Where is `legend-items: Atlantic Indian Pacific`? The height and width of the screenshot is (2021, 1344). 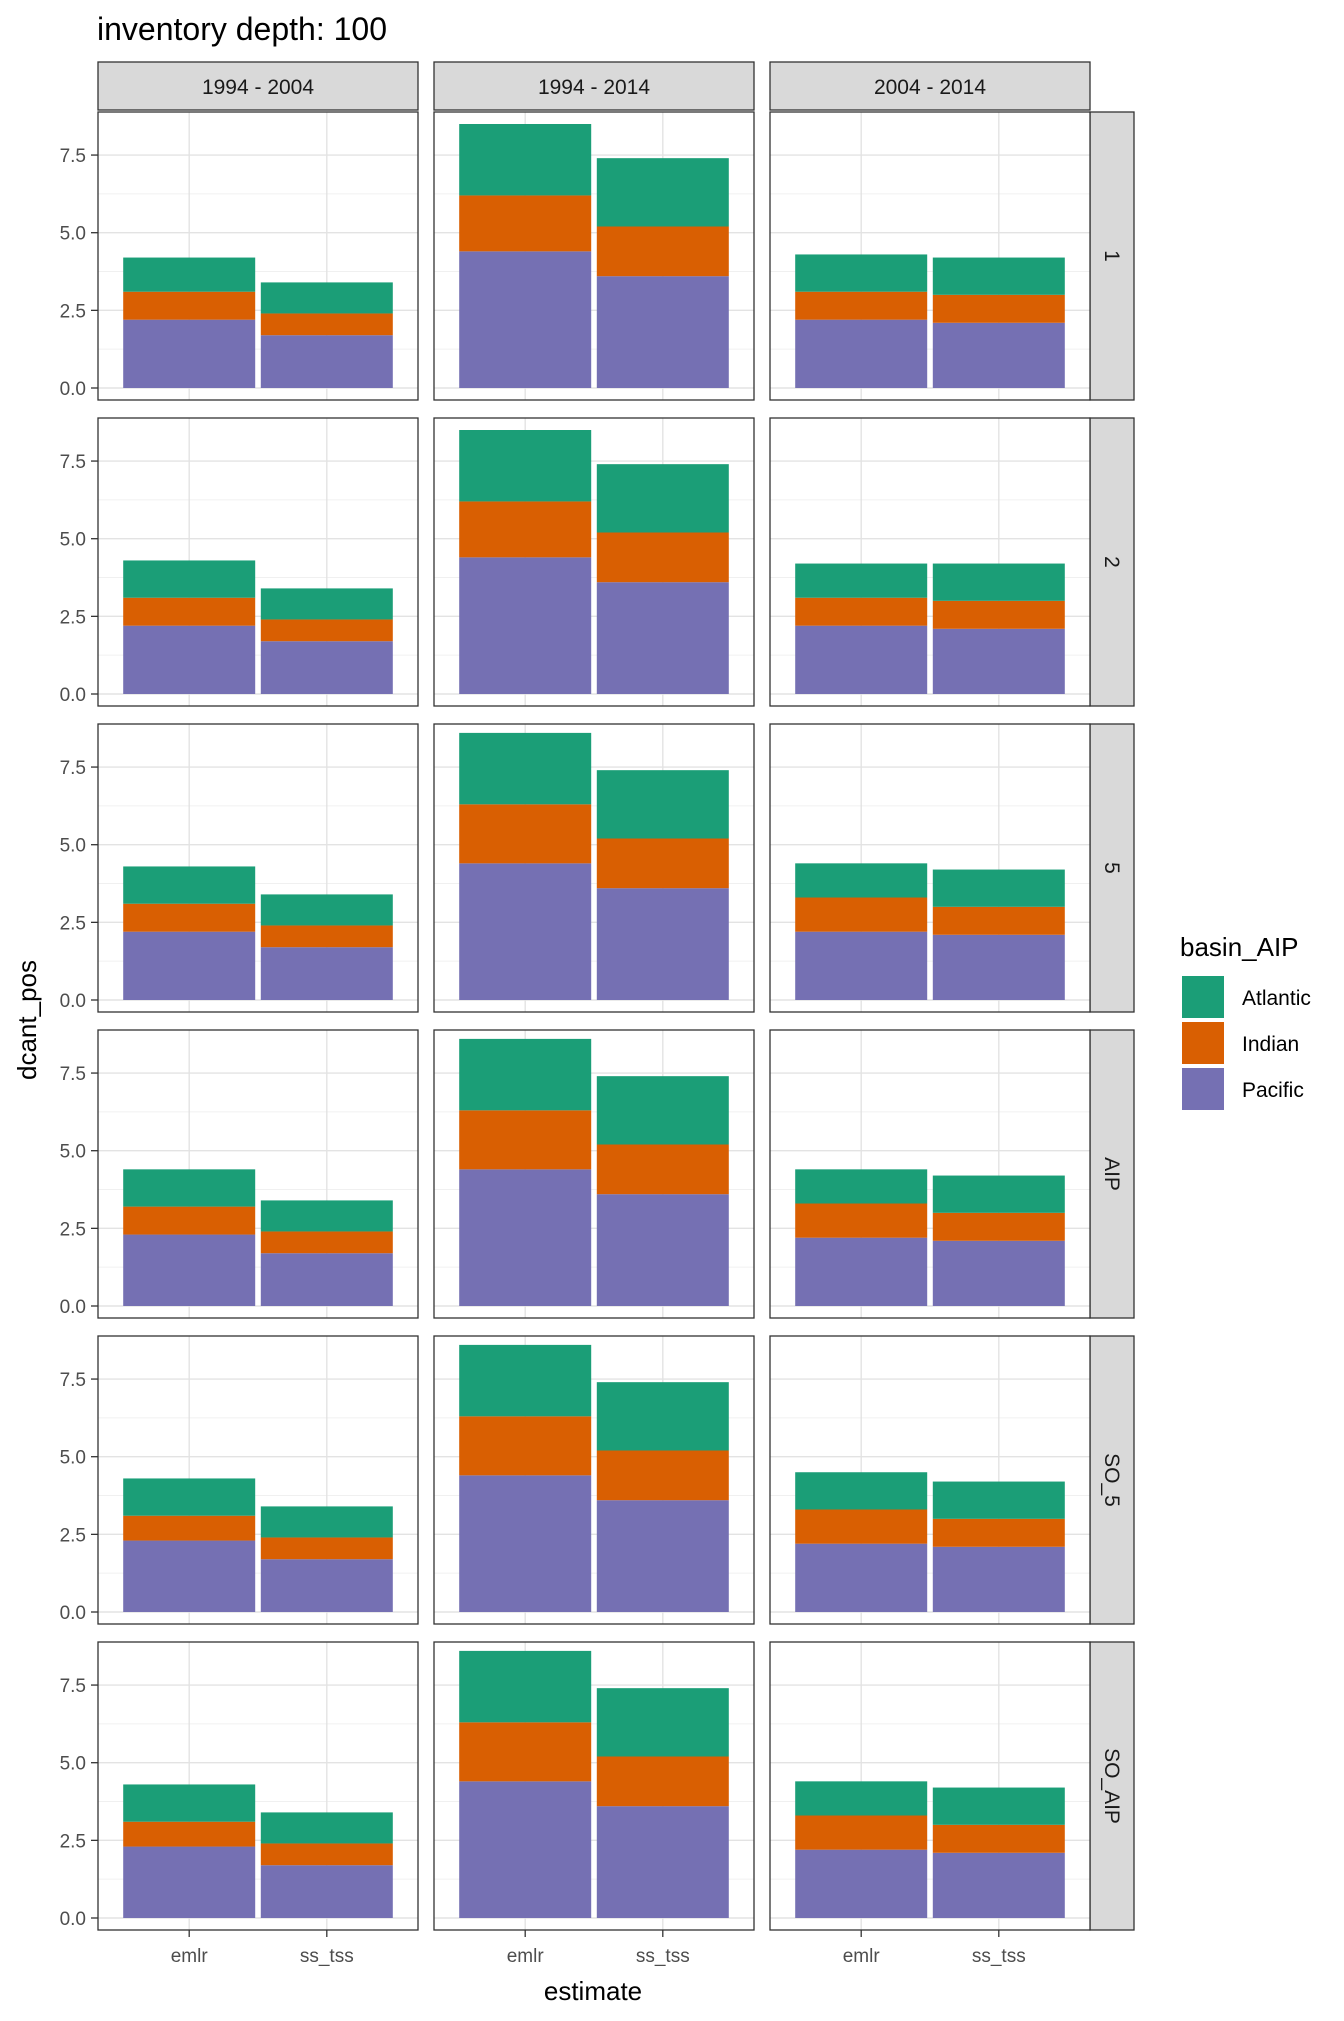
legend-items: Atlantic Indian Pacific is located at coordinates (1246, 1043).